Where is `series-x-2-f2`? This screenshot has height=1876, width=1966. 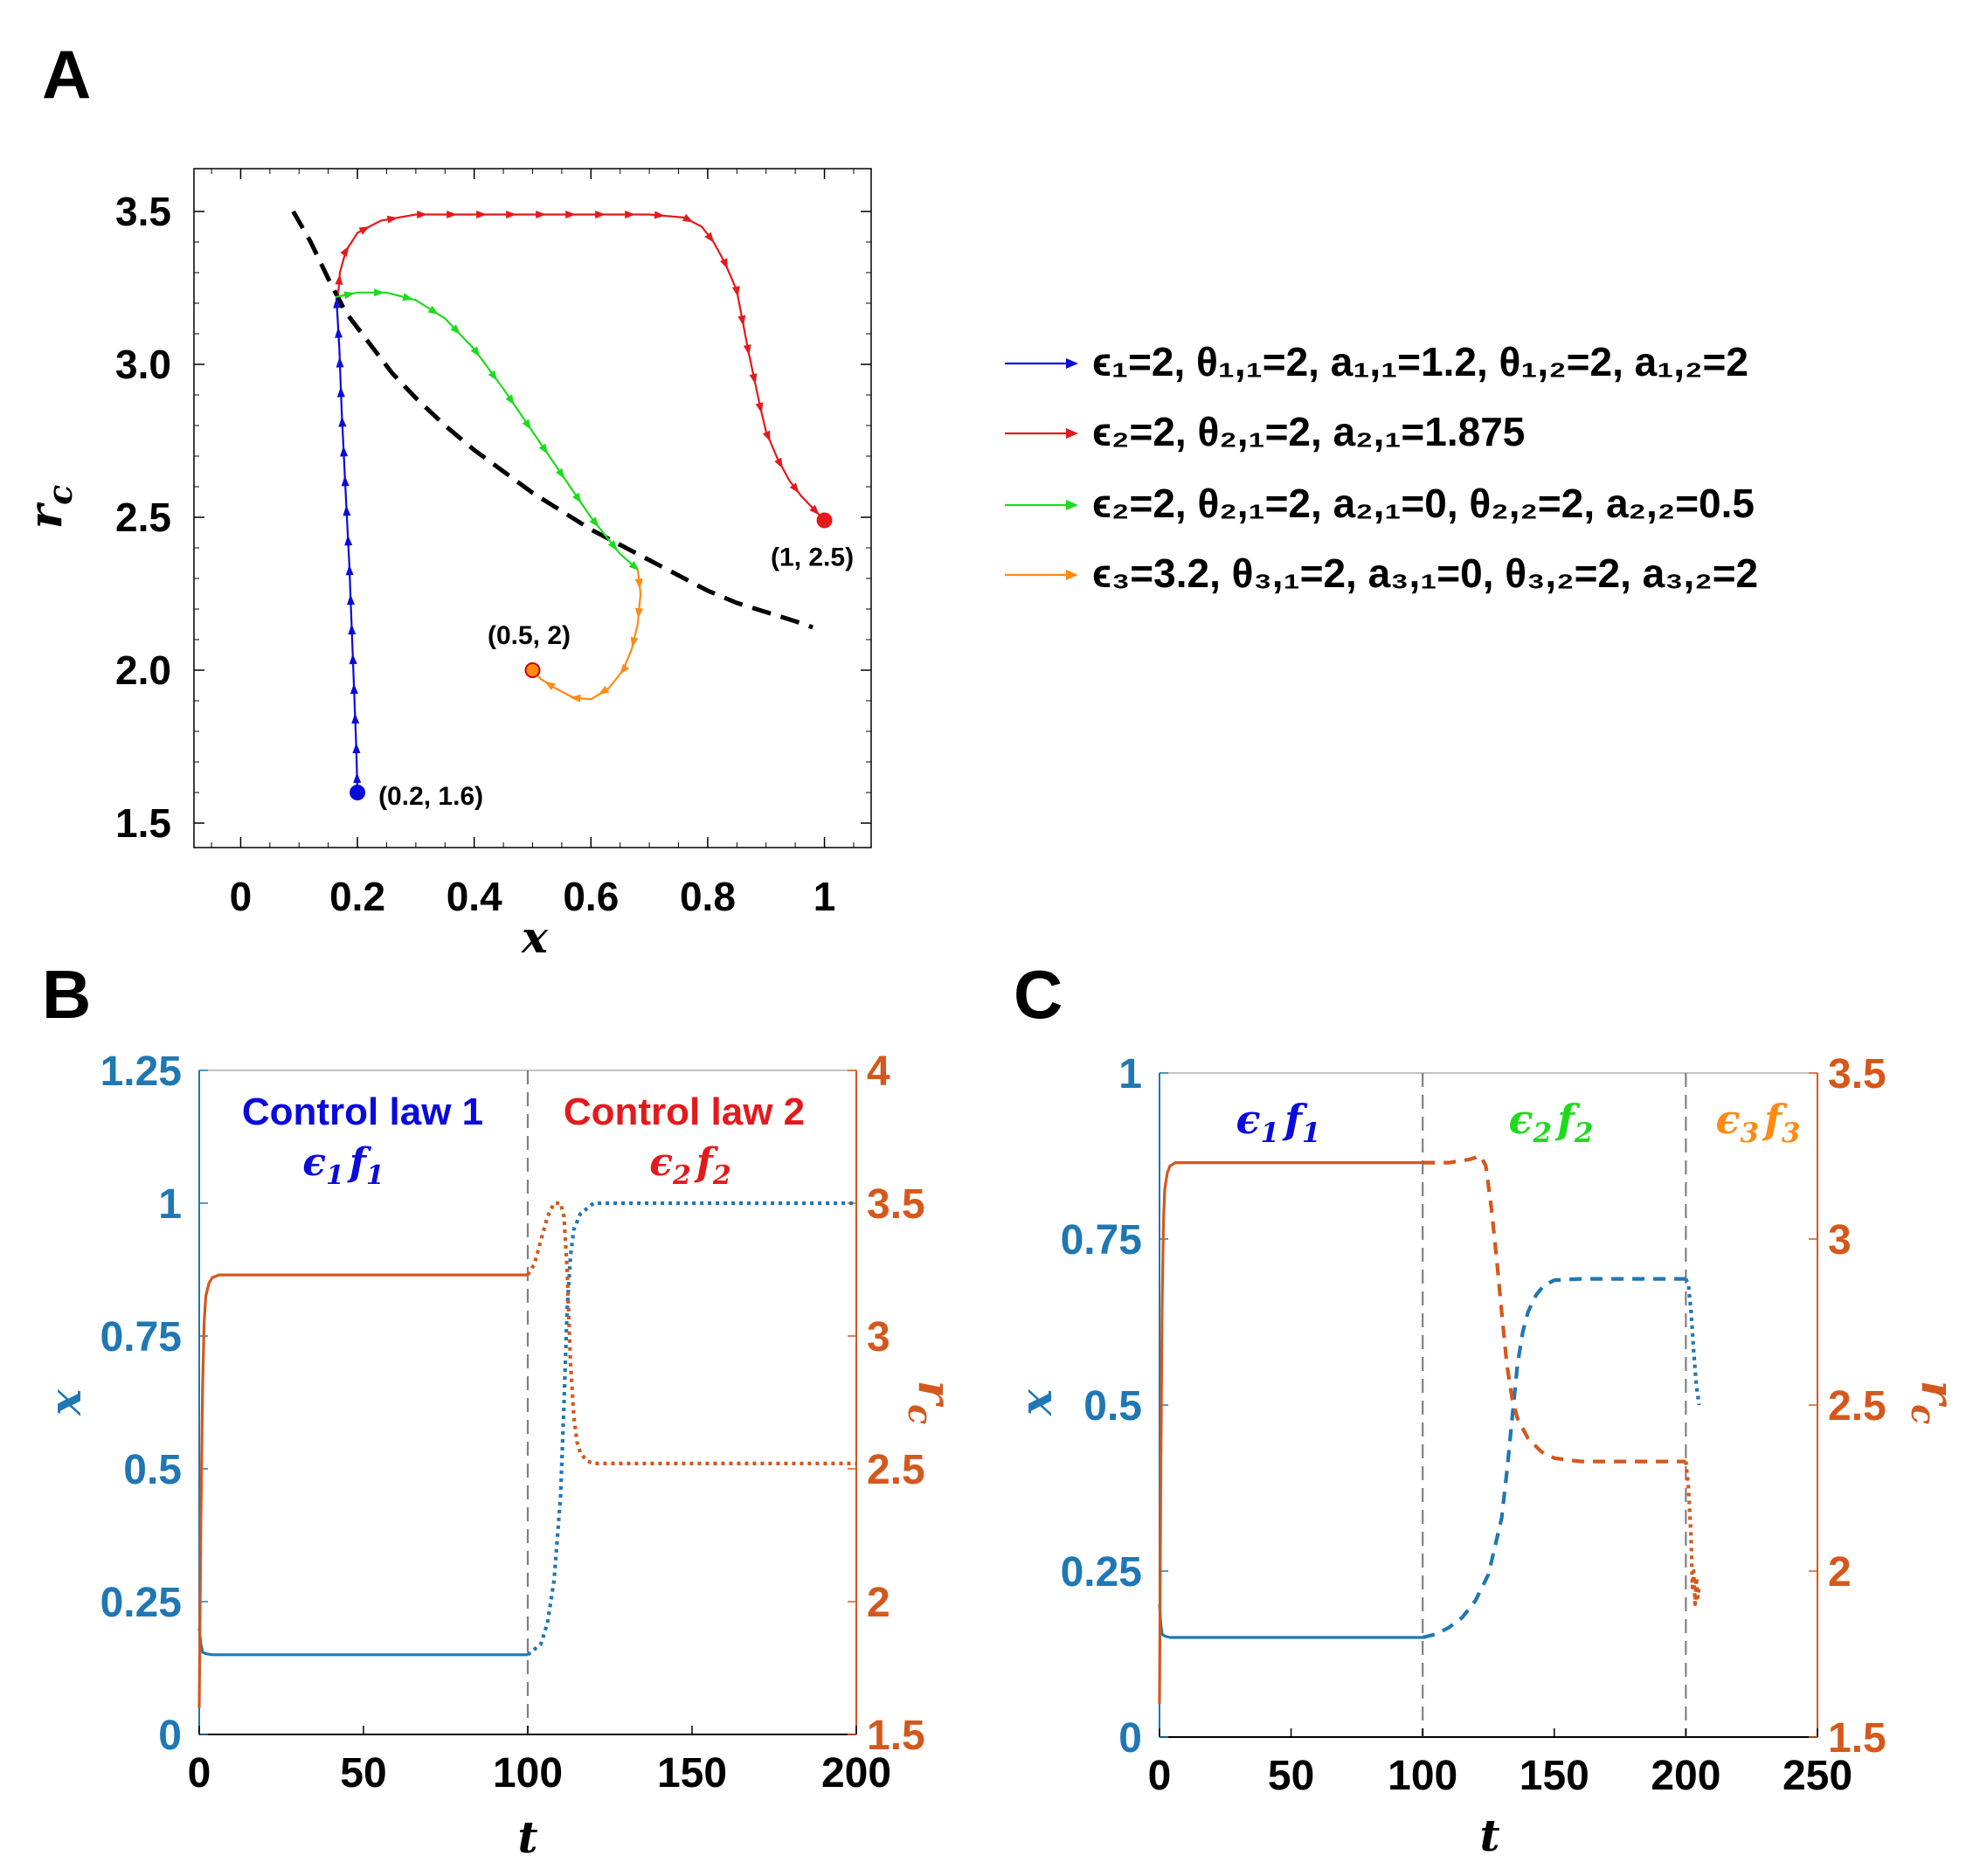
series-x-2-f2 is located at coordinates (1554, 1459).